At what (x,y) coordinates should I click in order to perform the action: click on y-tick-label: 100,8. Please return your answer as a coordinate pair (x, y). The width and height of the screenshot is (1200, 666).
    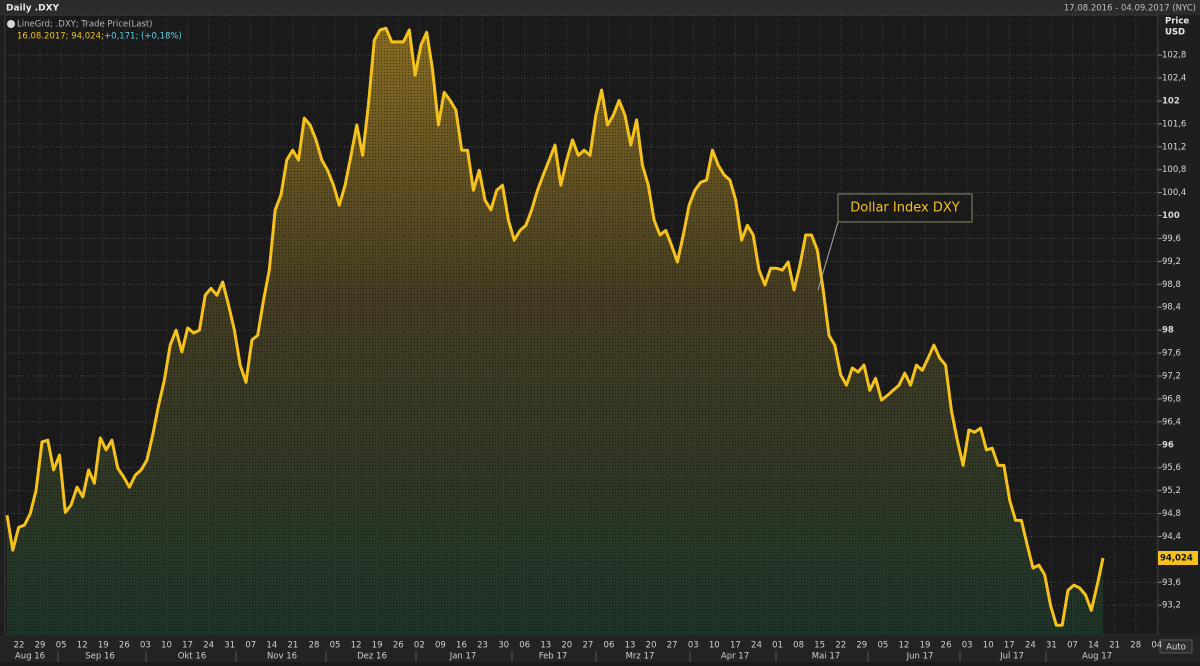
    Looking at the image, I should click on (1174, 170).